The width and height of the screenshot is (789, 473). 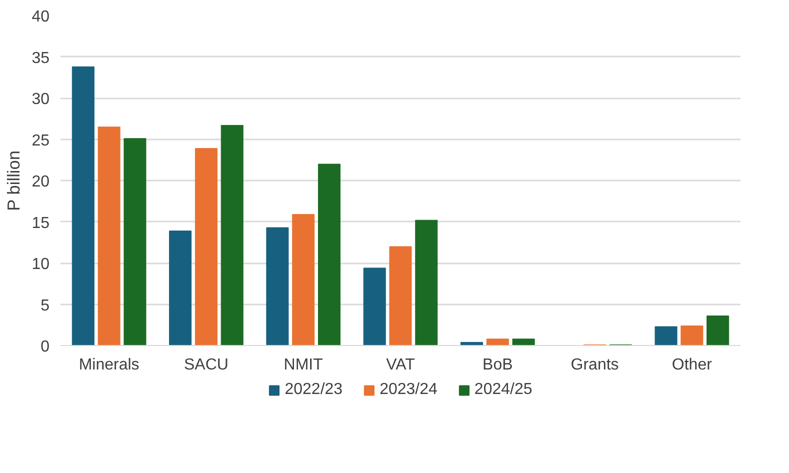 What do you see at coordinates (313, 390) in the screenshot?
I see `legend-label: 2022/23` at bounding box center [313, 390].